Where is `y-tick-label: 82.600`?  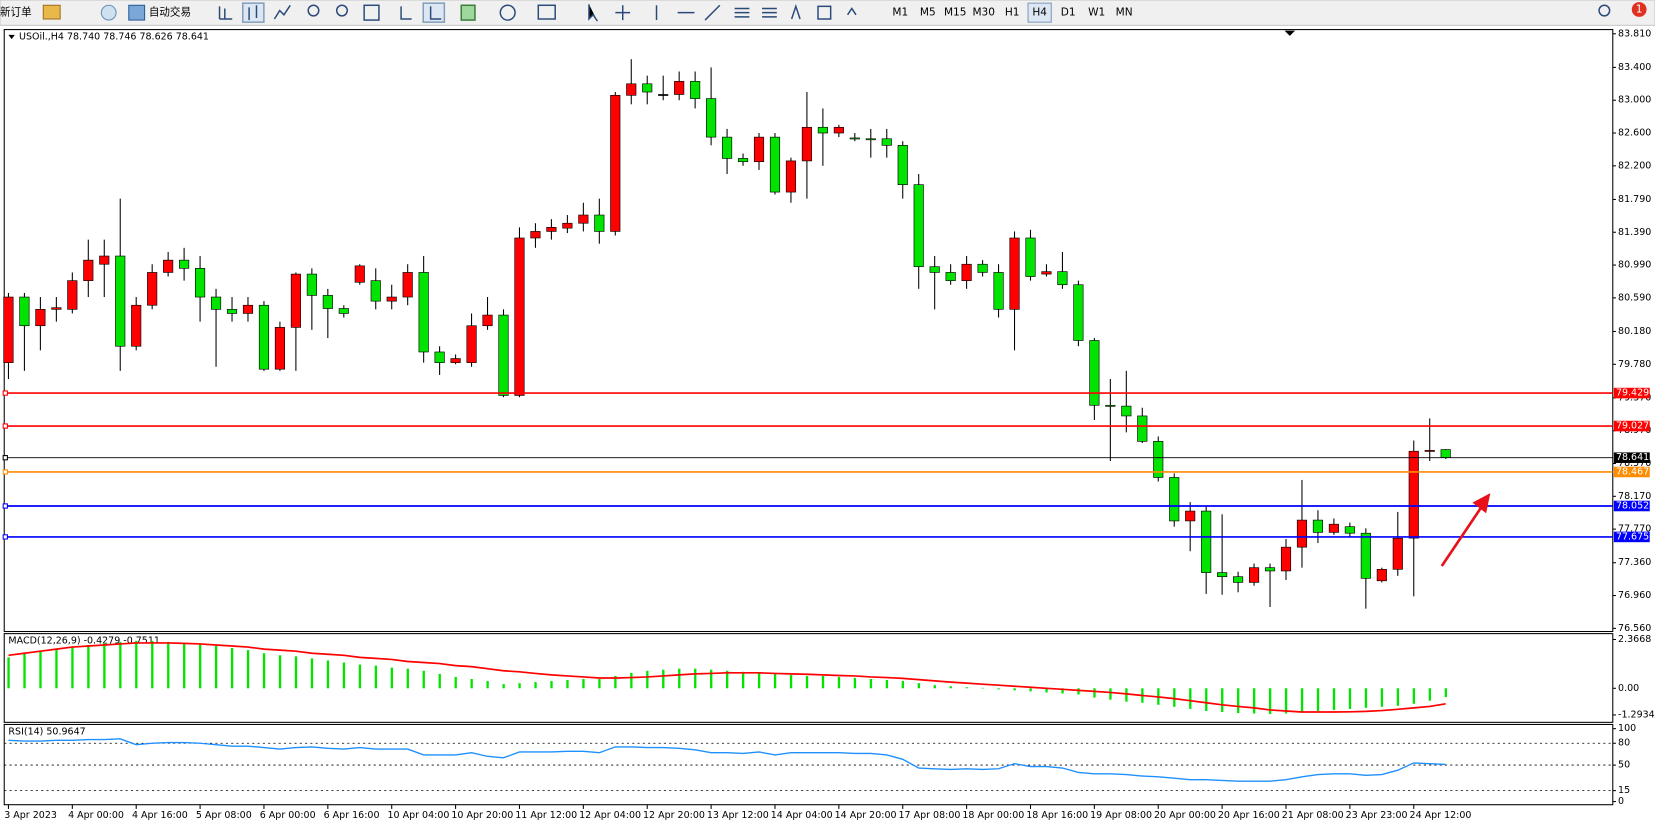 y-tick-label: 82.600 is located at coordinates (1634, 133).